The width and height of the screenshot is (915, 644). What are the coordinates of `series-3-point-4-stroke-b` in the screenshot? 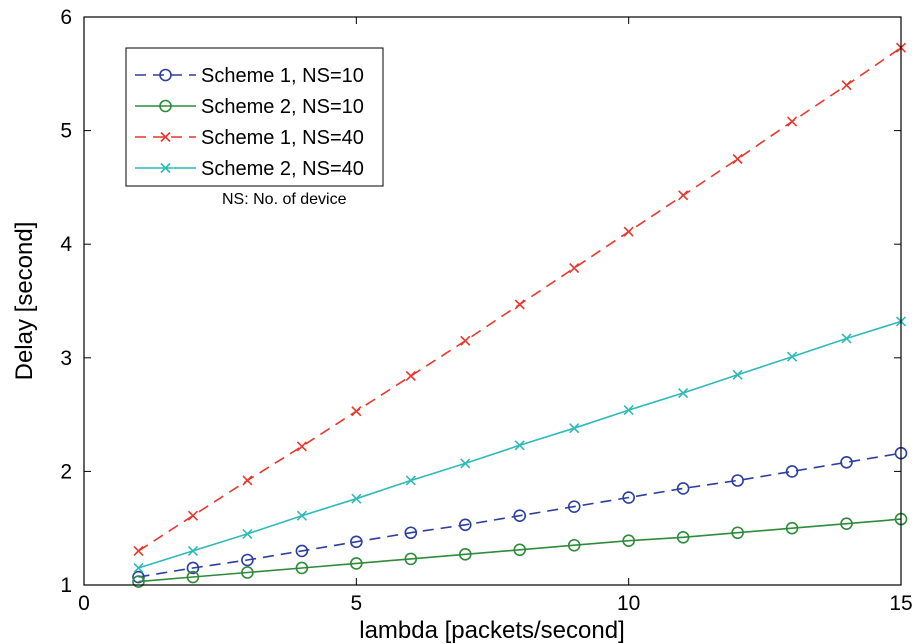 It's located at (356, 498).